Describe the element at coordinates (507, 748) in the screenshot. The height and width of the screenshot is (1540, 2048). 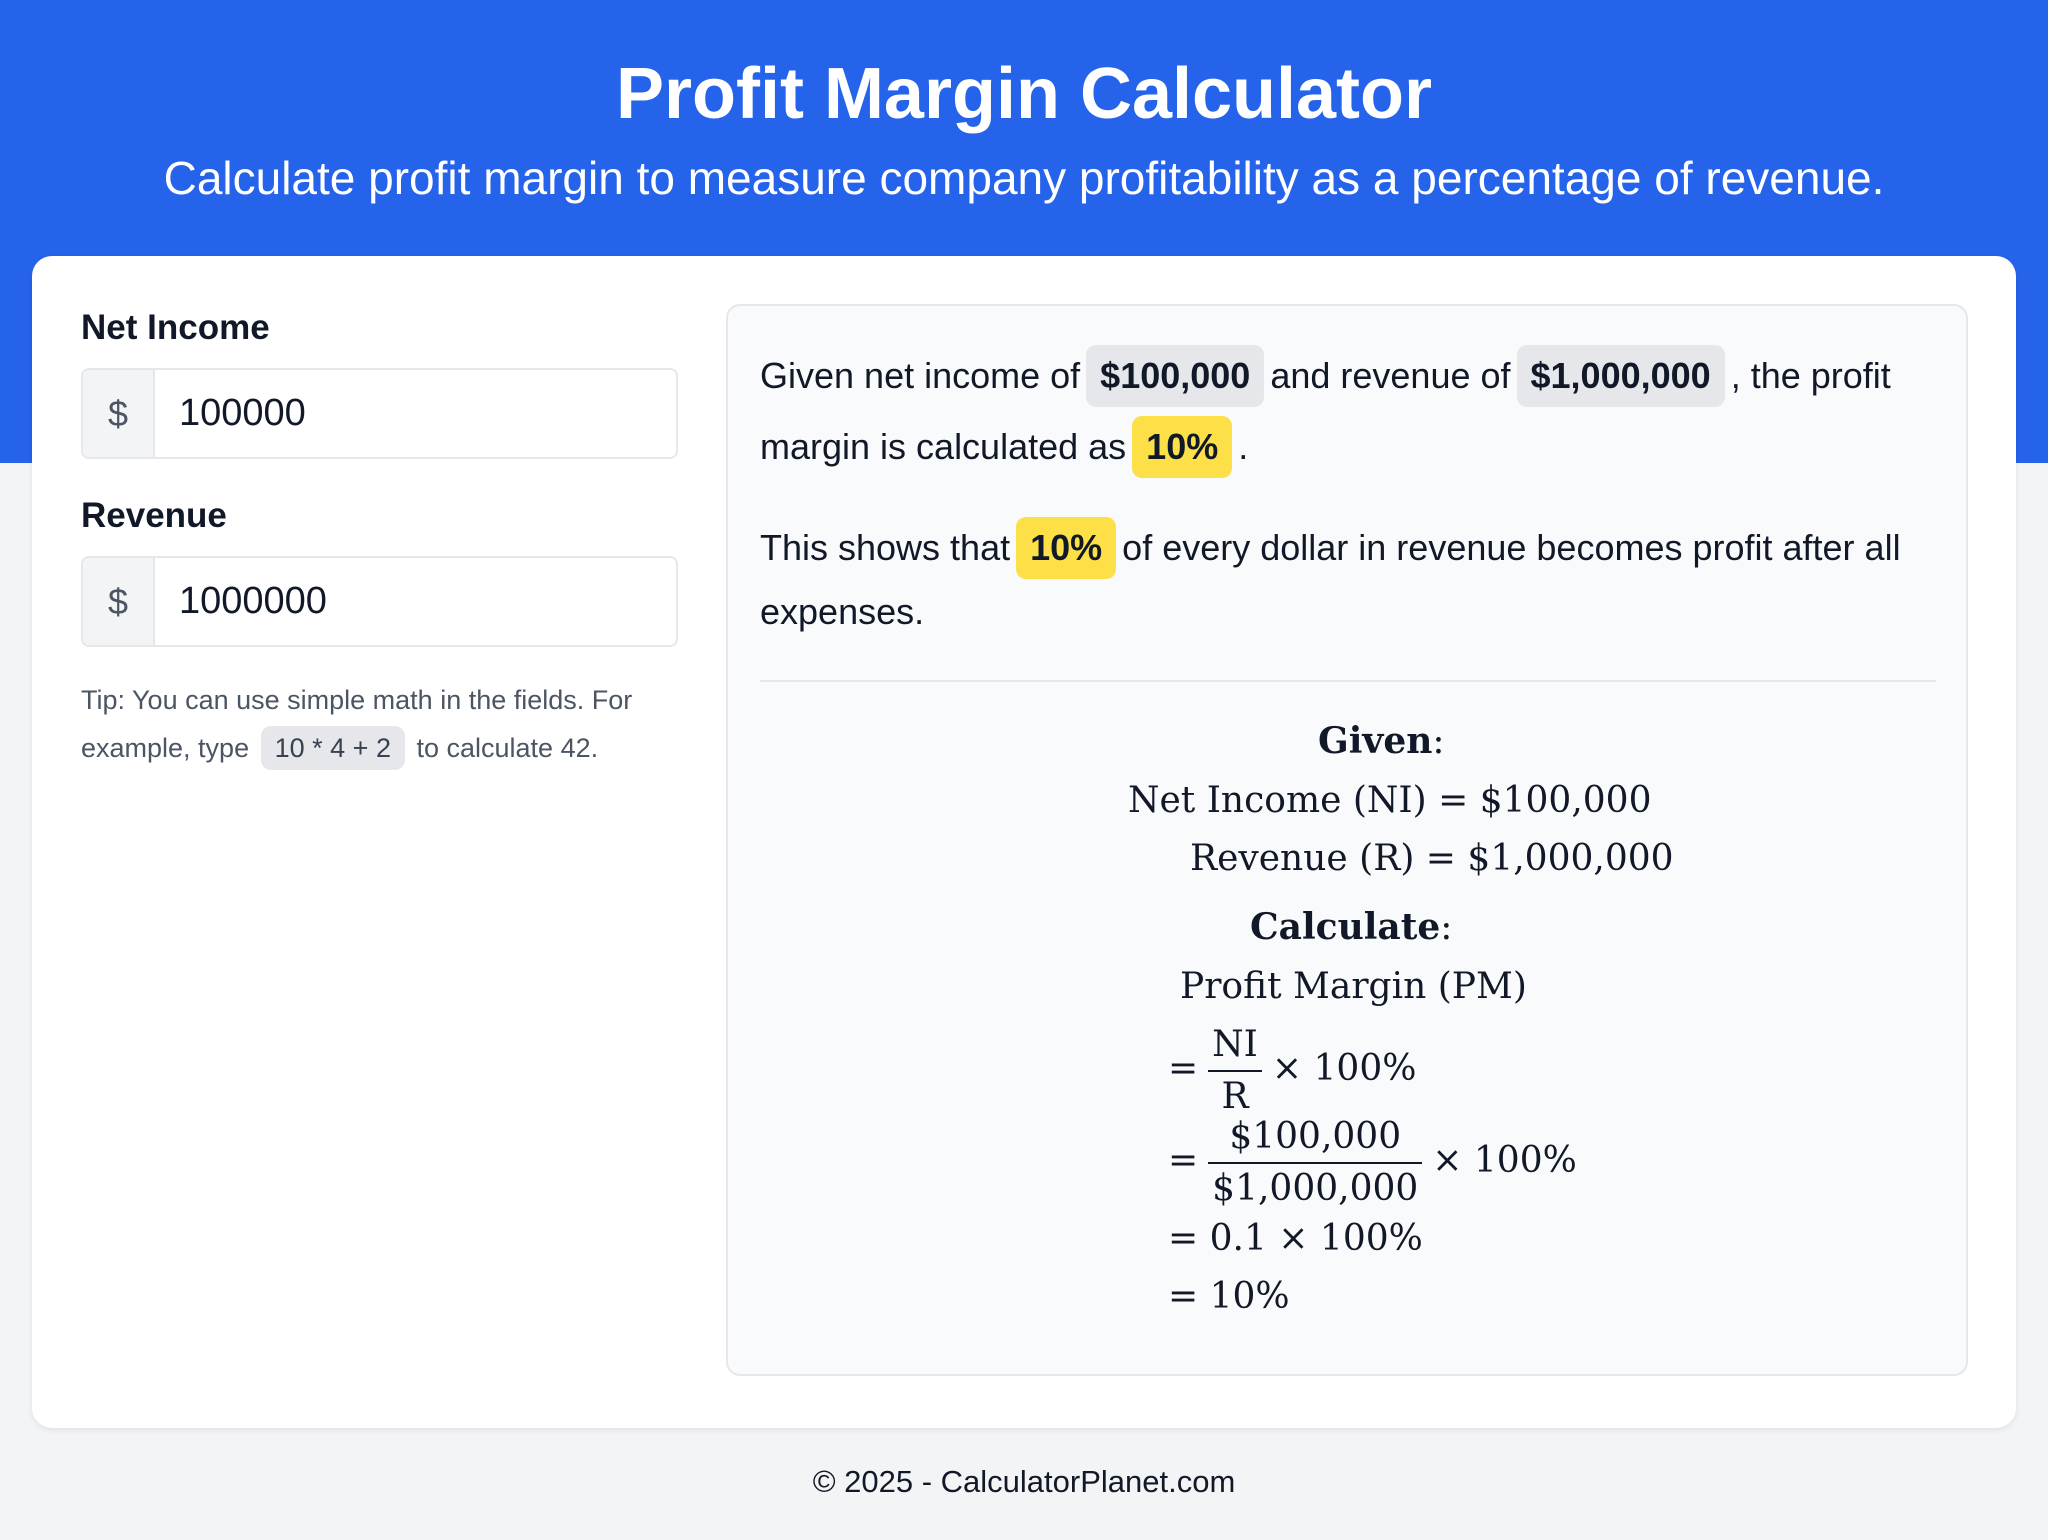
I see `tip-after: to calculate 42.` at that location.